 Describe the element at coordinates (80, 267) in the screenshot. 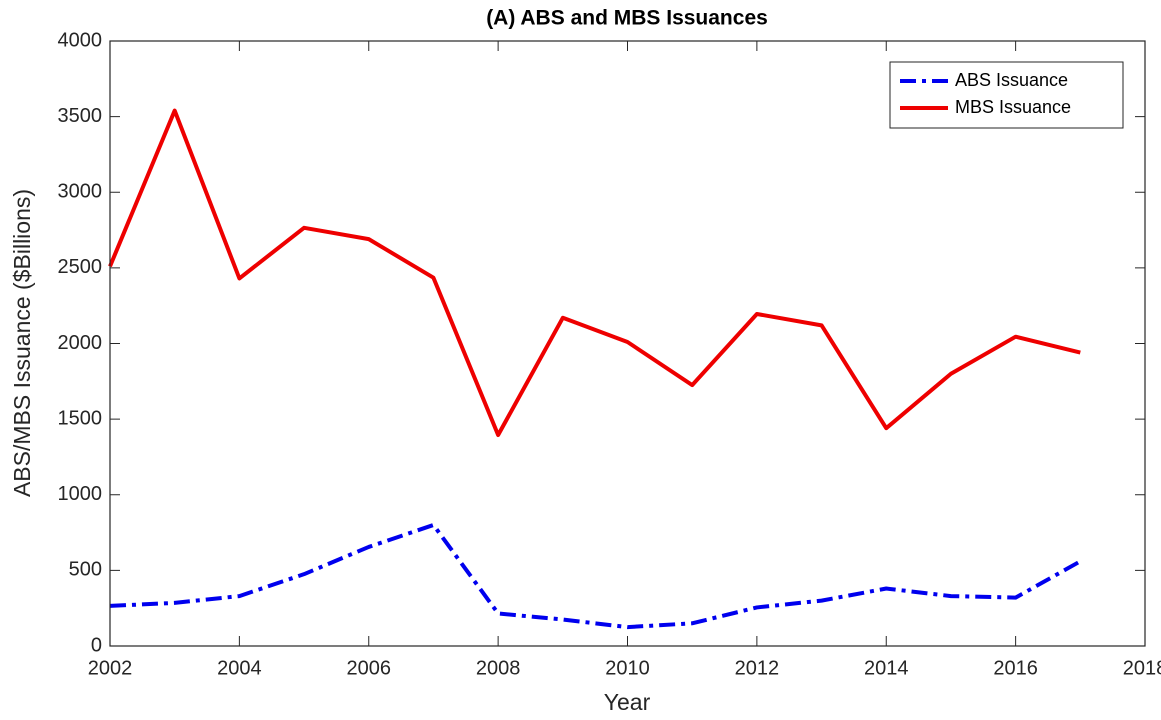

I see `y-tick-label: 2500` at that location.